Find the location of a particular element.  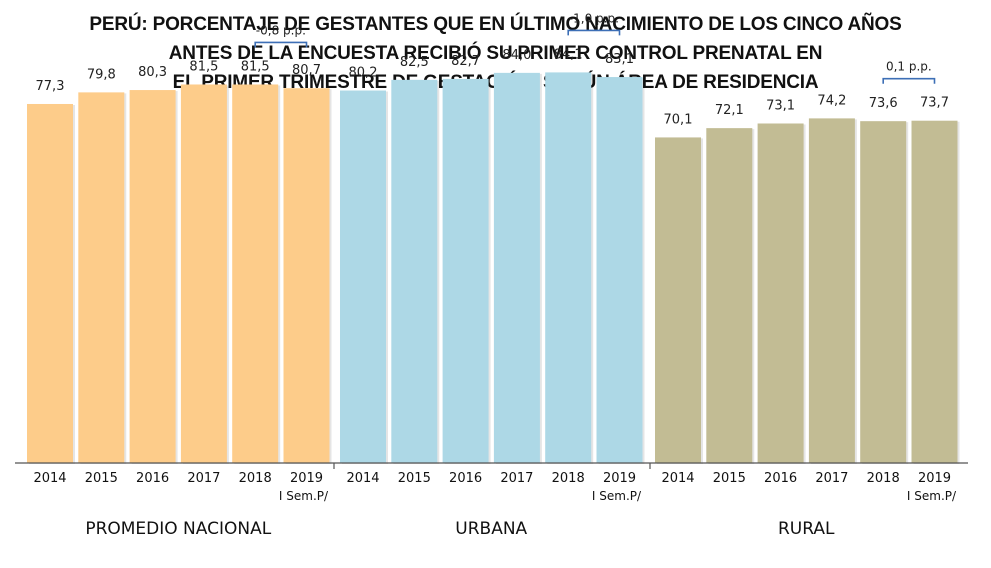

annotation-label: 0,1 p.p. is located at coordinates (909, 67).